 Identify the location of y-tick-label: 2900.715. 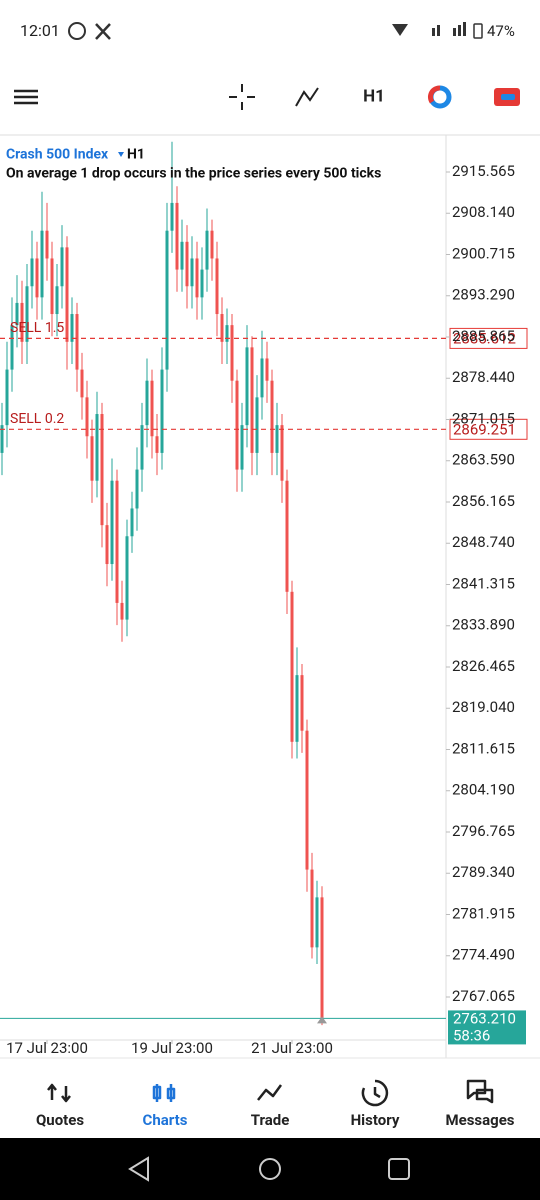
(483, 253).